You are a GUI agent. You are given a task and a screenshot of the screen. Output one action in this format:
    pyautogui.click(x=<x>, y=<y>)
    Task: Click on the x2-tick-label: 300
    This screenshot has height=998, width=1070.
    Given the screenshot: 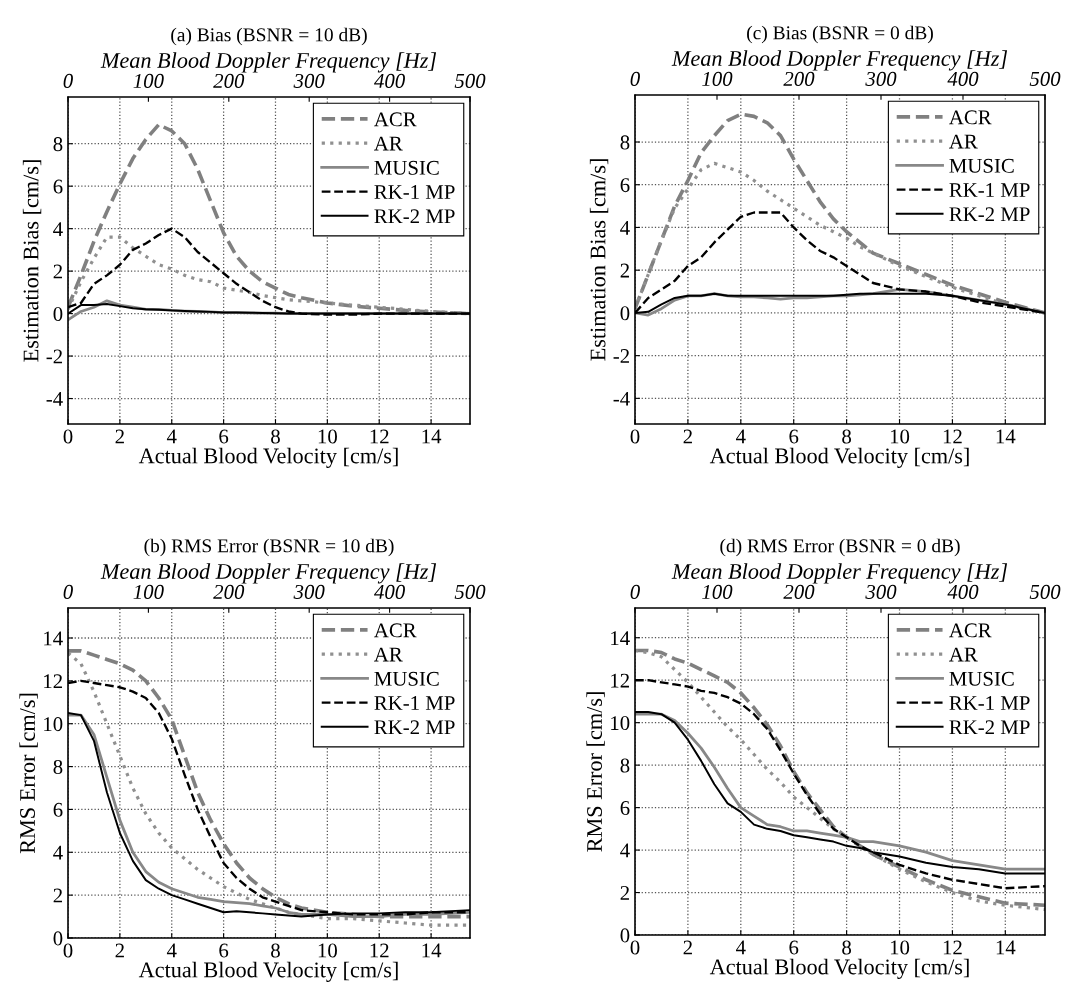 What is the action you would take?
    pyautogui.click(x=309, y=80)
    